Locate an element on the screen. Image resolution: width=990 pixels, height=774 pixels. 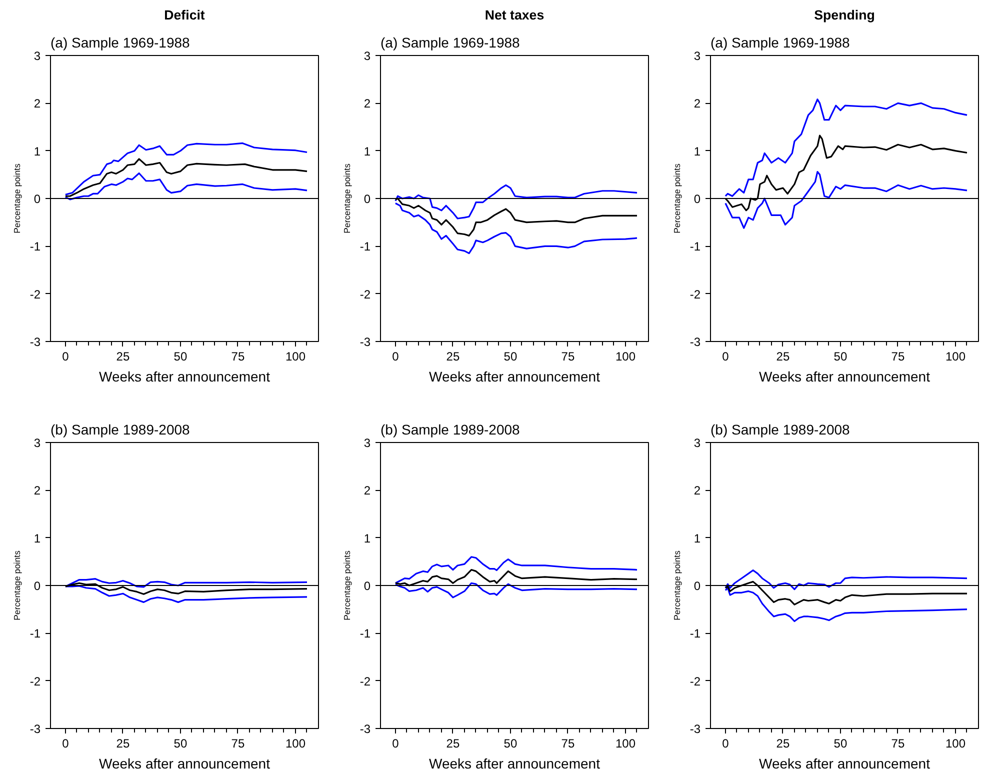
chart-title: Spending is located at coordinates (844, 15).